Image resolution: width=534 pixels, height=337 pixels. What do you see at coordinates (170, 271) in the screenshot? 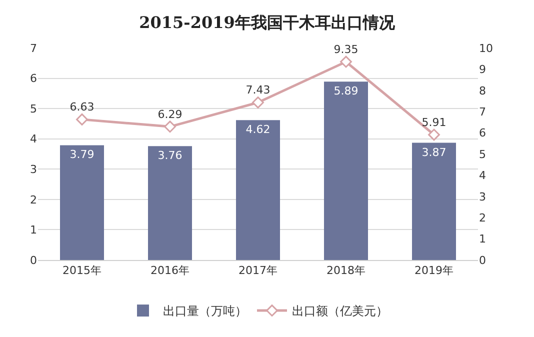
I see `x-tick-label: 2016年` at bounding box center [170, 271].